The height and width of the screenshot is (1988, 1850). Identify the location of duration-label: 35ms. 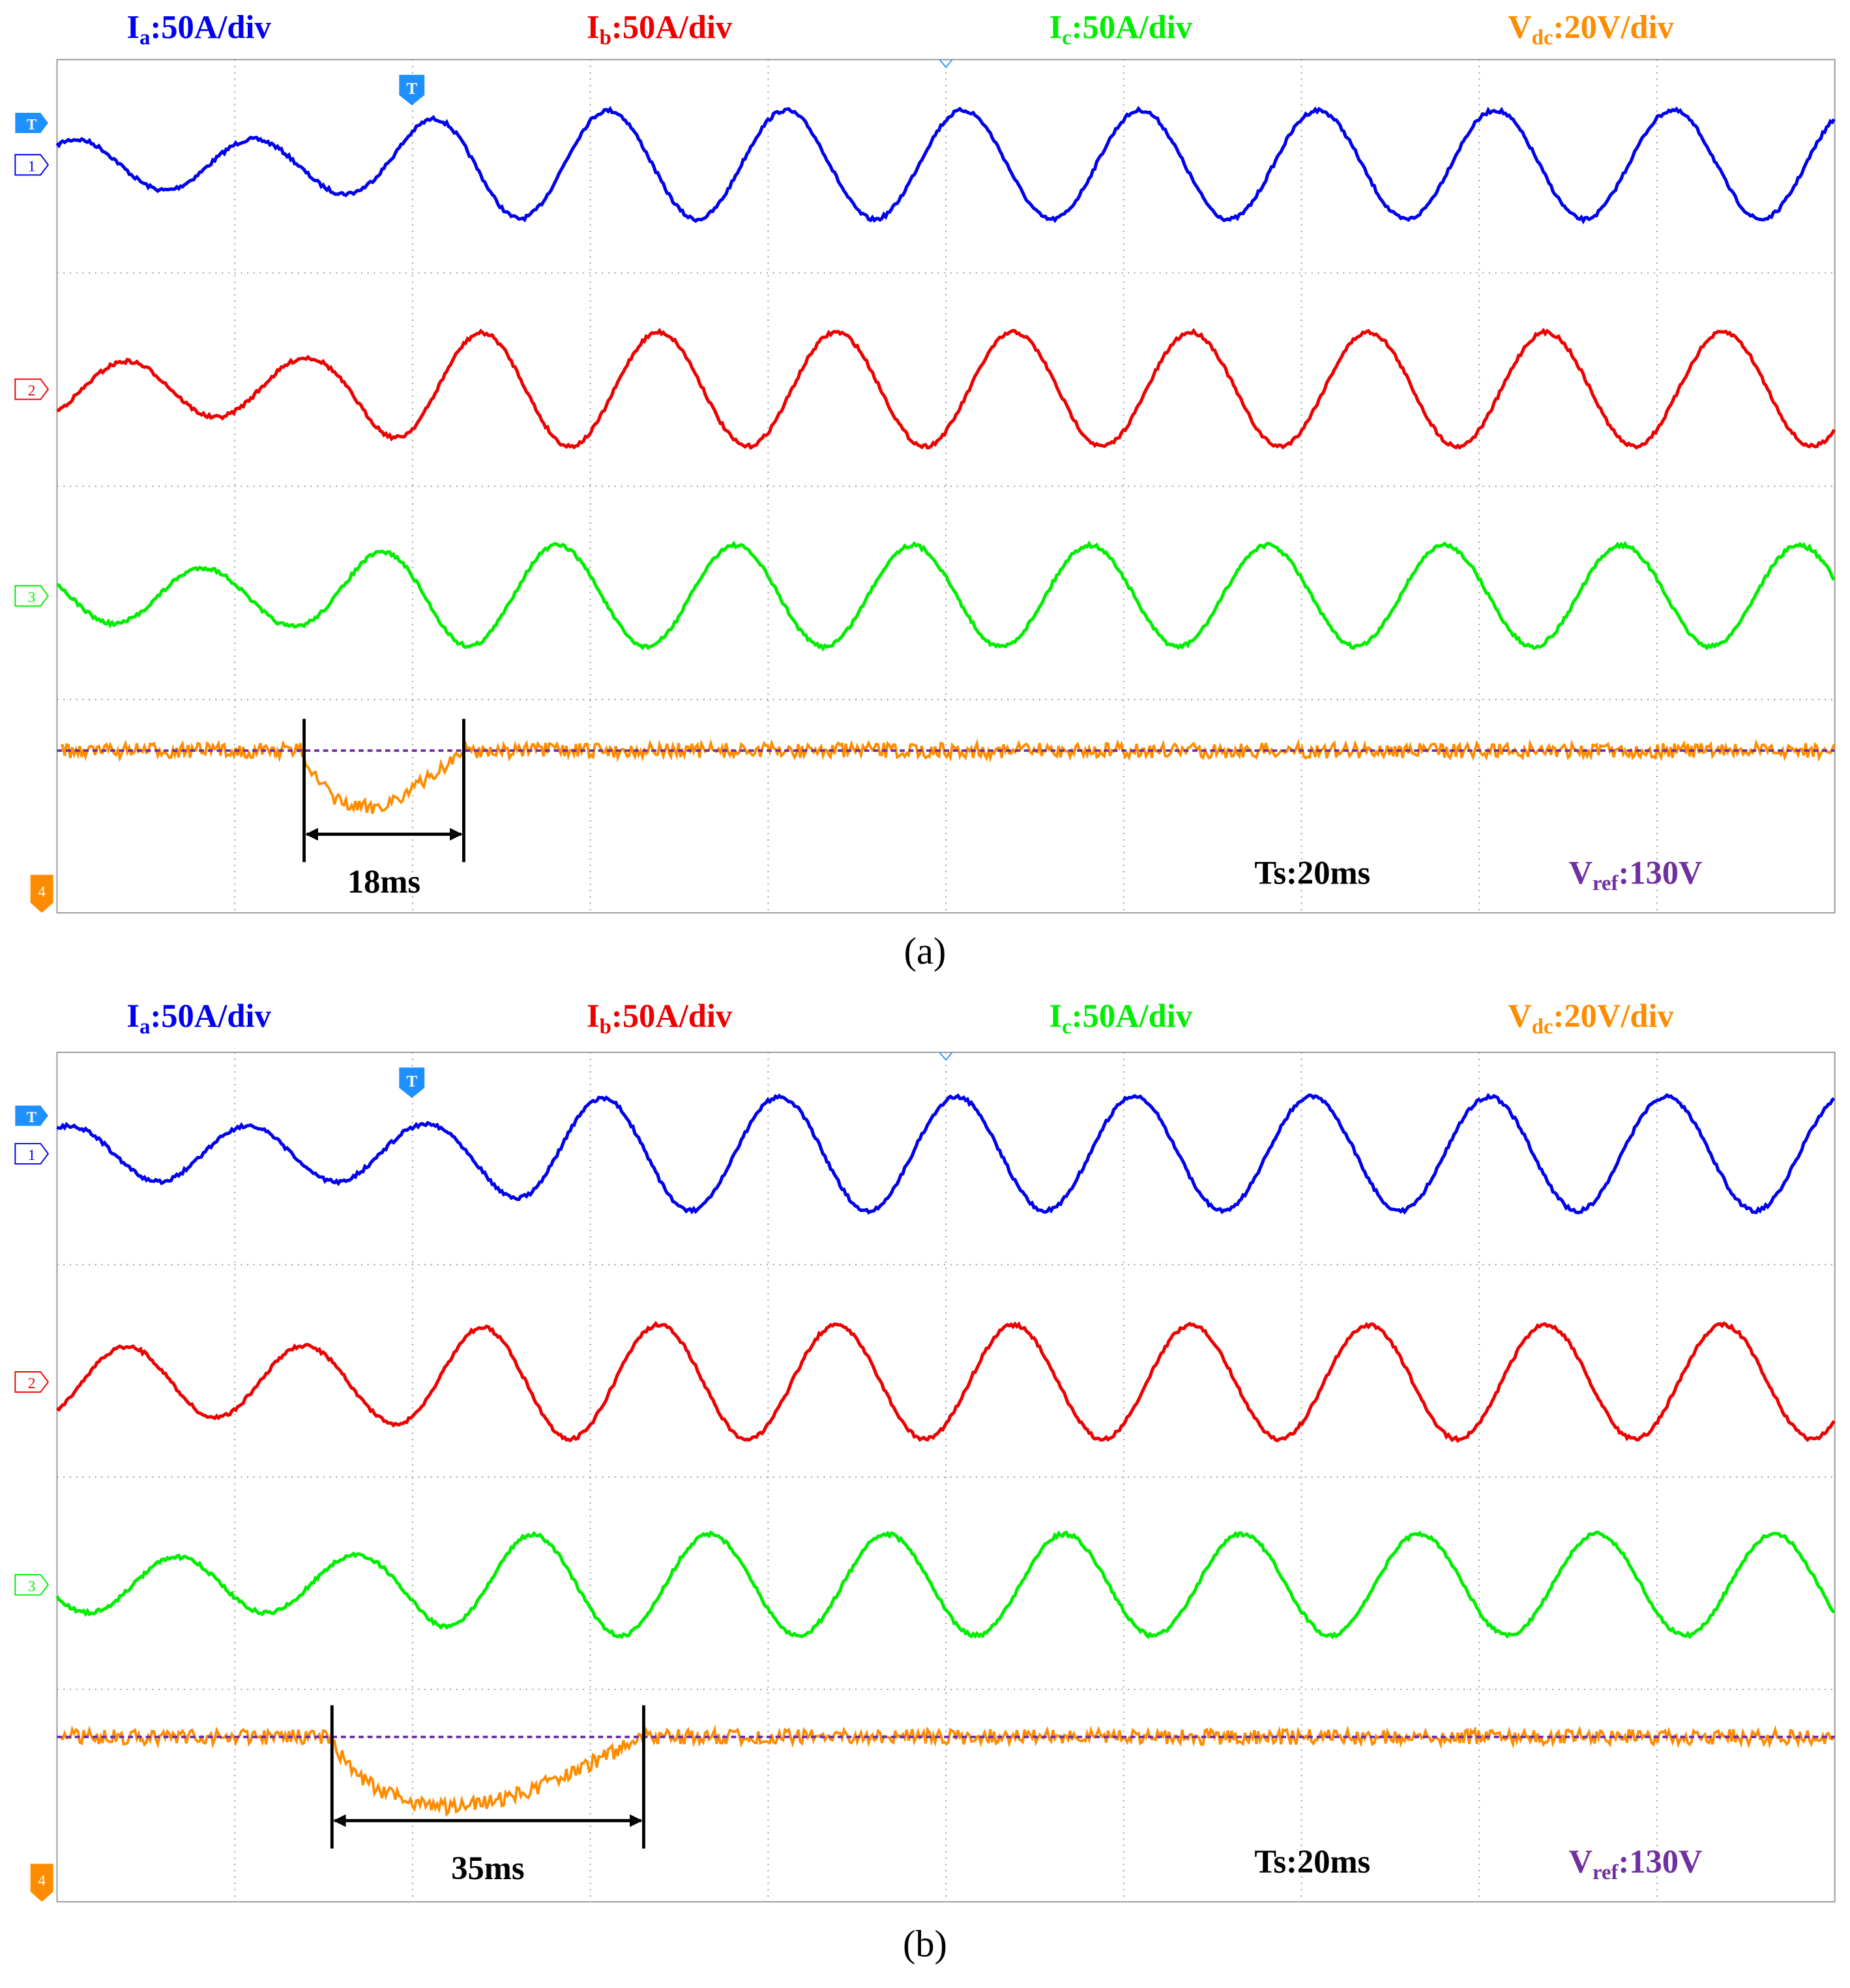
(487, 1868).